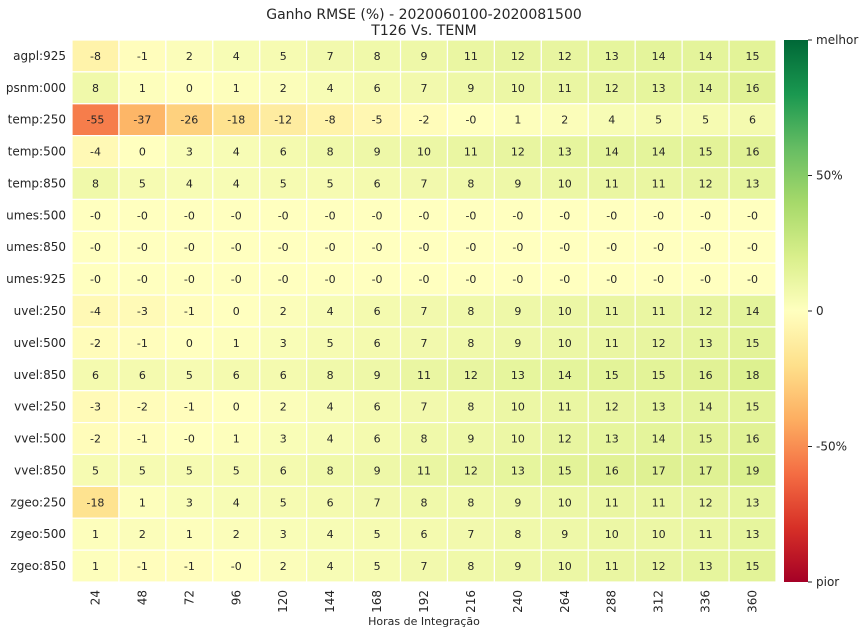 This screenshot has width=865, height=633. Describe the element at coordinates (837, 40) in the screenshot. I see `colorbar-tick-label: melhor` at that location.